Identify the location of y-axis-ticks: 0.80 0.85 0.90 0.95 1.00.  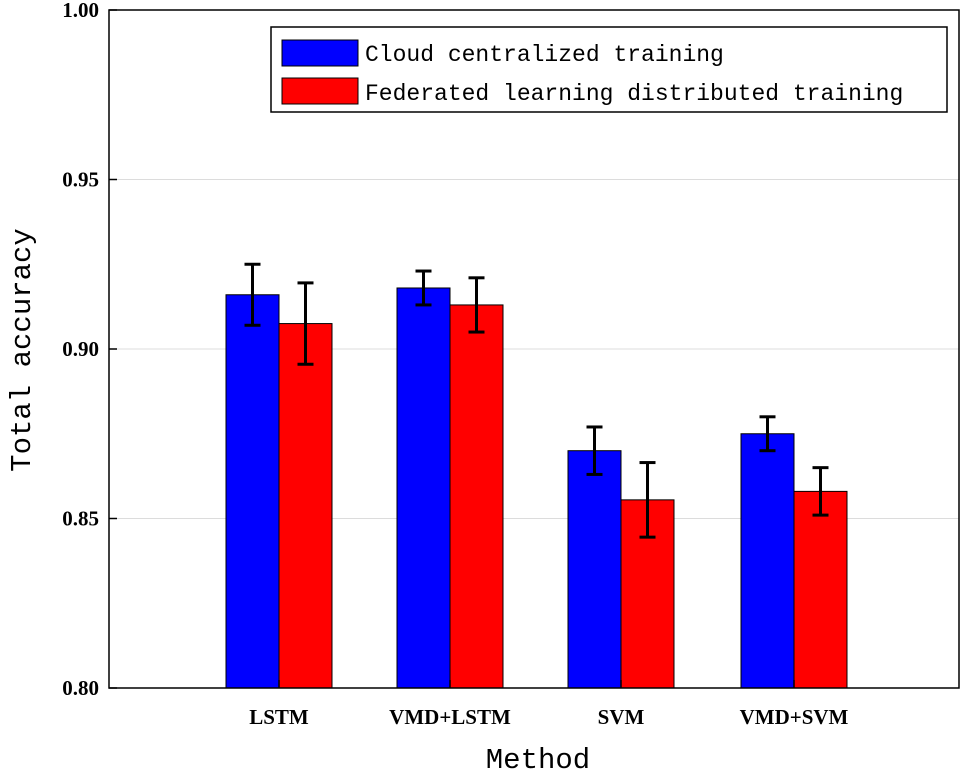
(89, 350).